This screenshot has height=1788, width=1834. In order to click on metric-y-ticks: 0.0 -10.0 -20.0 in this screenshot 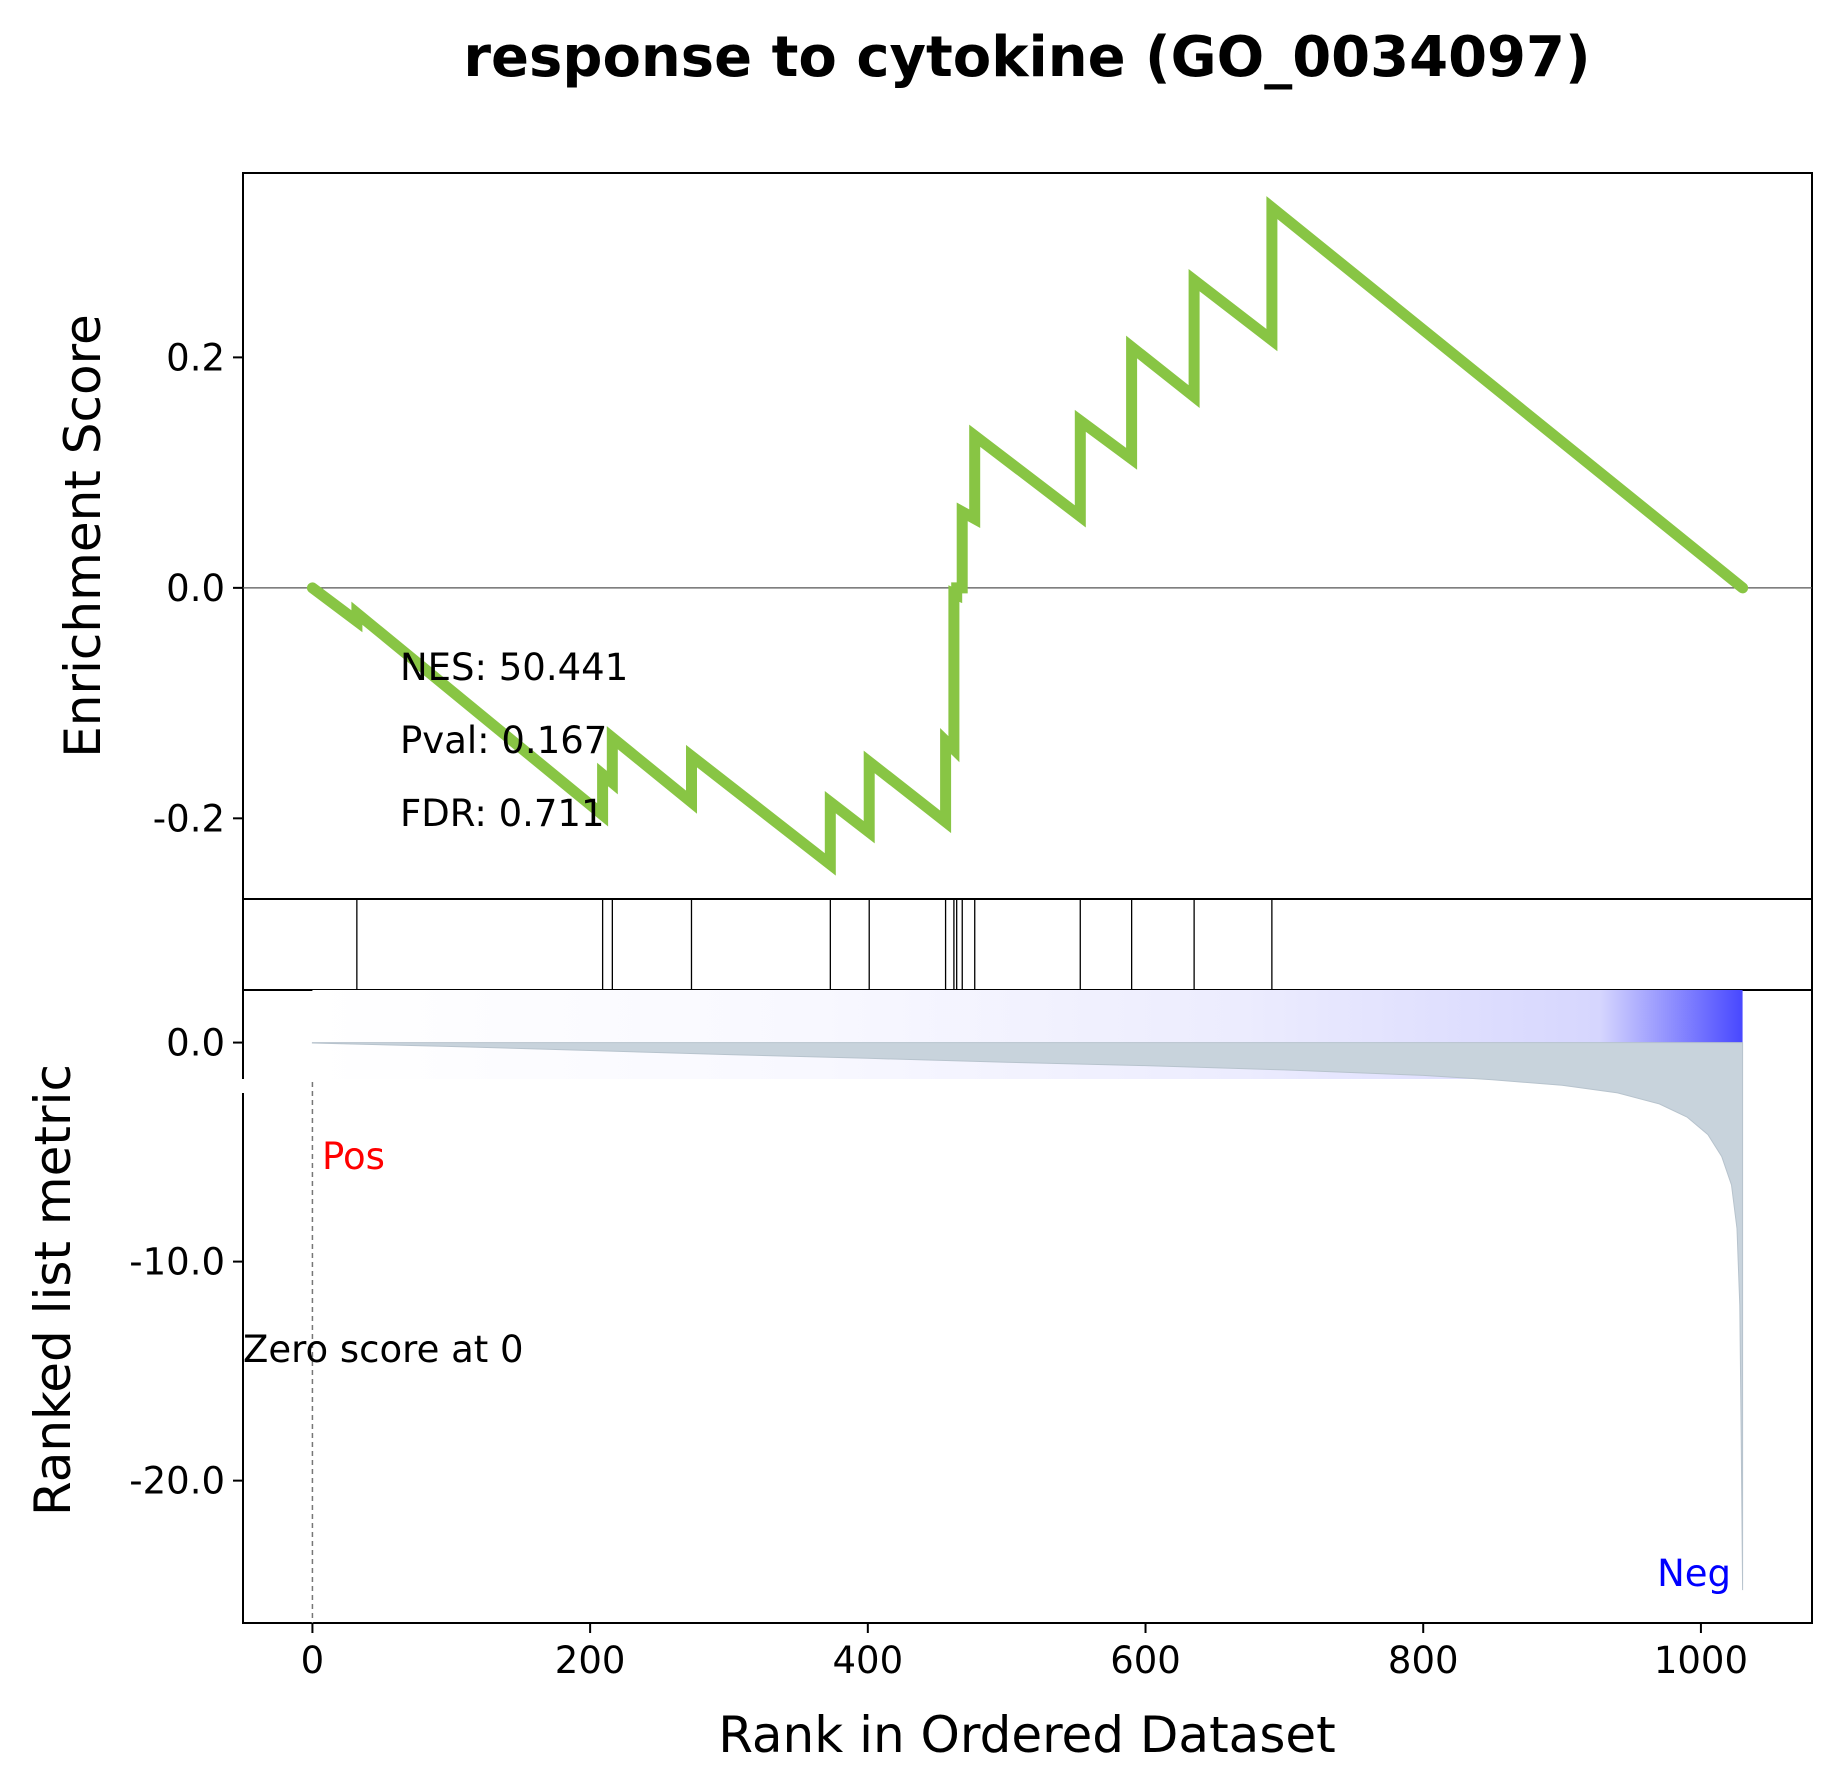, I will do `click(186, 1262)`.